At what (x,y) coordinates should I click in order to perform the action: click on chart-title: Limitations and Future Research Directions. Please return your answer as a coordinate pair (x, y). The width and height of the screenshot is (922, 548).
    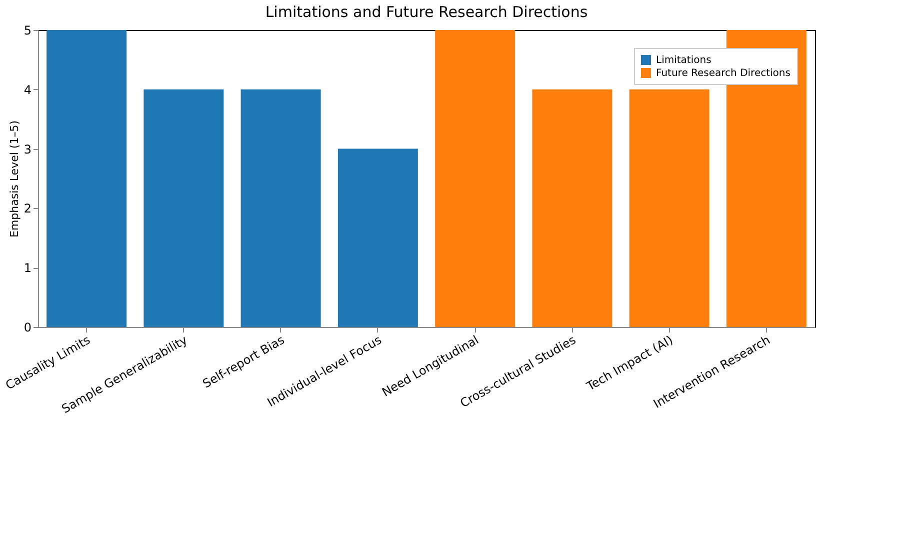
    Looking at the image, I should click on (426, 12).